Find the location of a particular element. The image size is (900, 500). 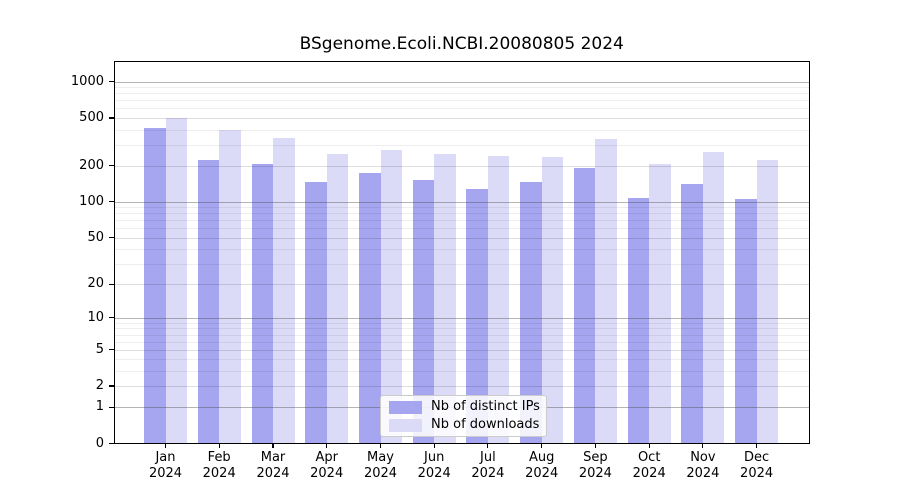

x-tick-month: Mar is located at coordinates (273, 457).